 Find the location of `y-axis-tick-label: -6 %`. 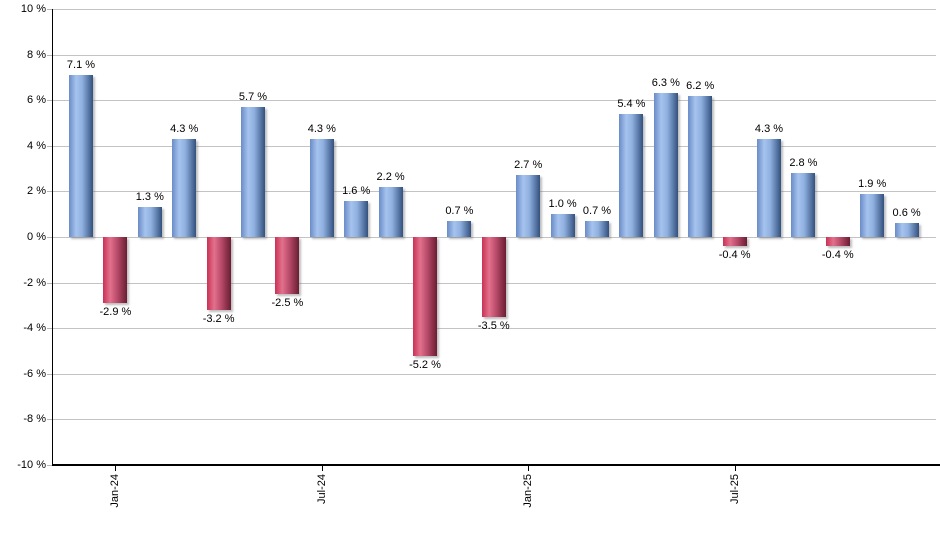

y-axis-tick-label: -6 % is located at coordinates (34, 373).